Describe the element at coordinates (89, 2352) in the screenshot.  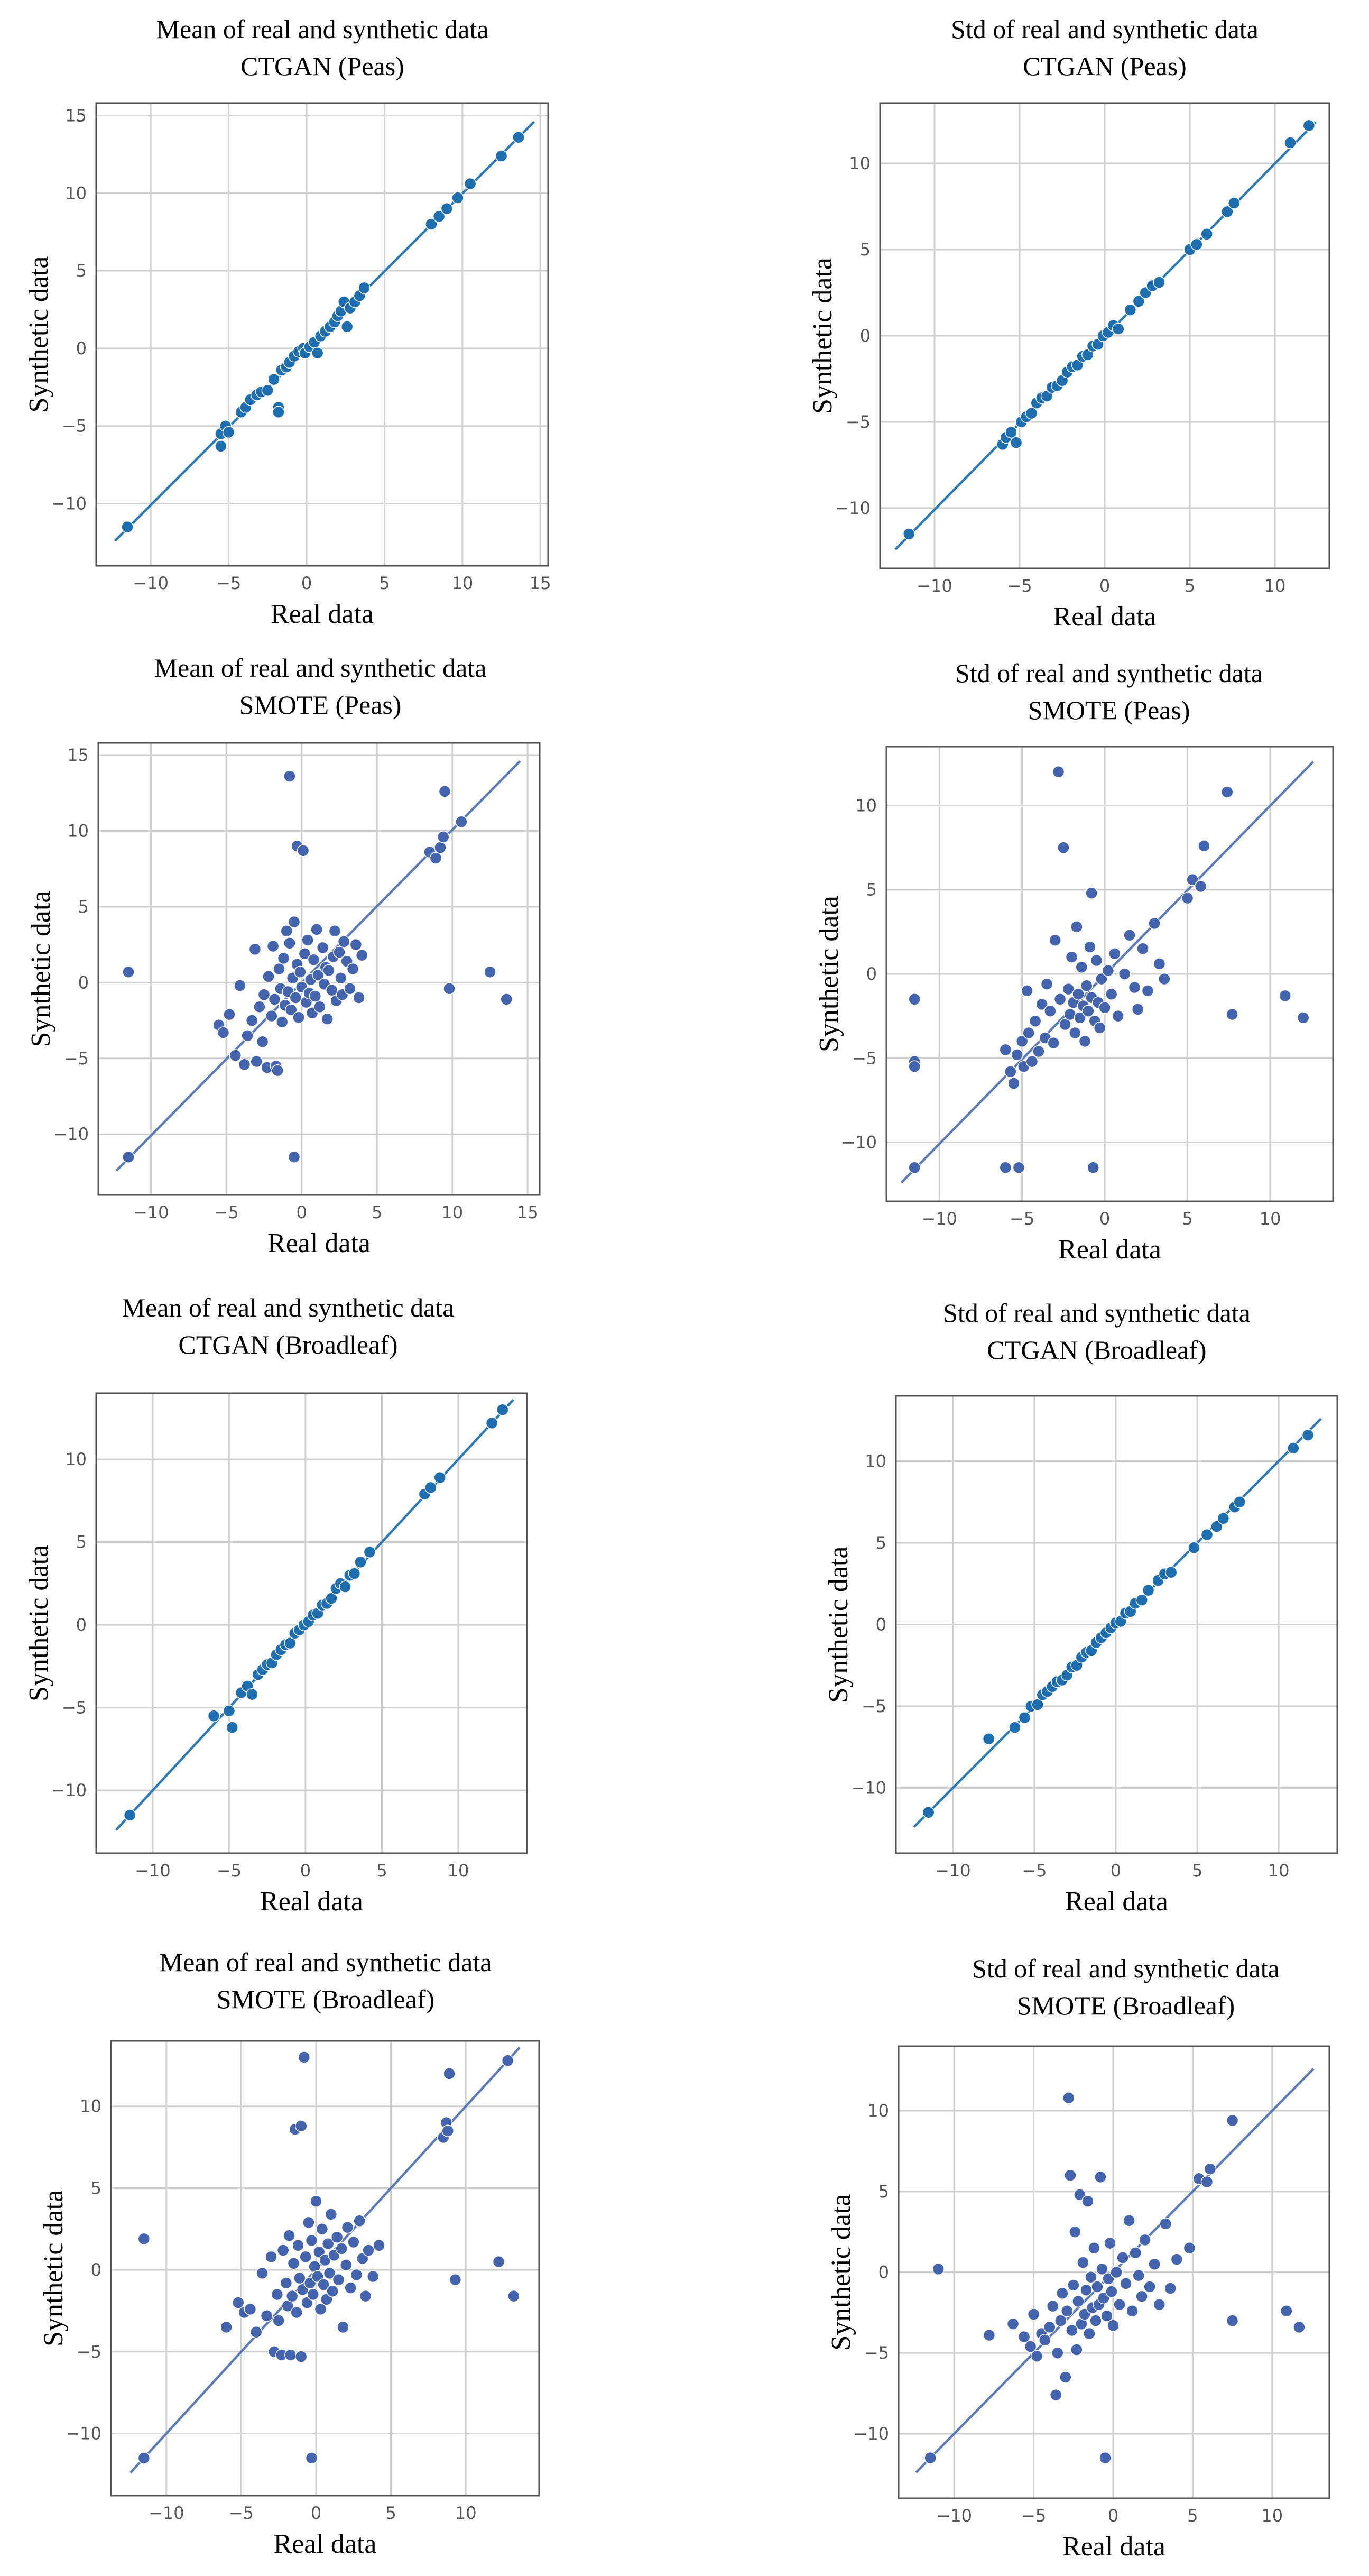
I see `y-tick-label: −5` at that location.